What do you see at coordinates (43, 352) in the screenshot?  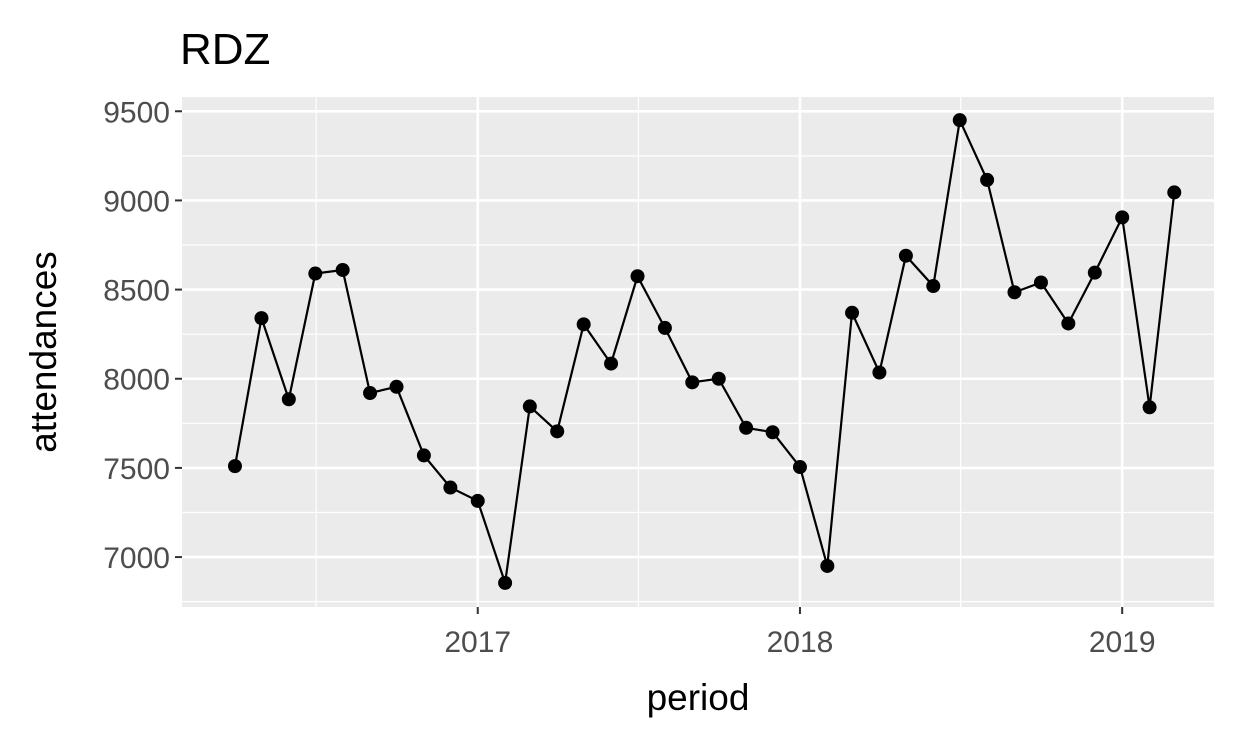 I see `y-axis-title: attendances` at bounding box center [43, 352].